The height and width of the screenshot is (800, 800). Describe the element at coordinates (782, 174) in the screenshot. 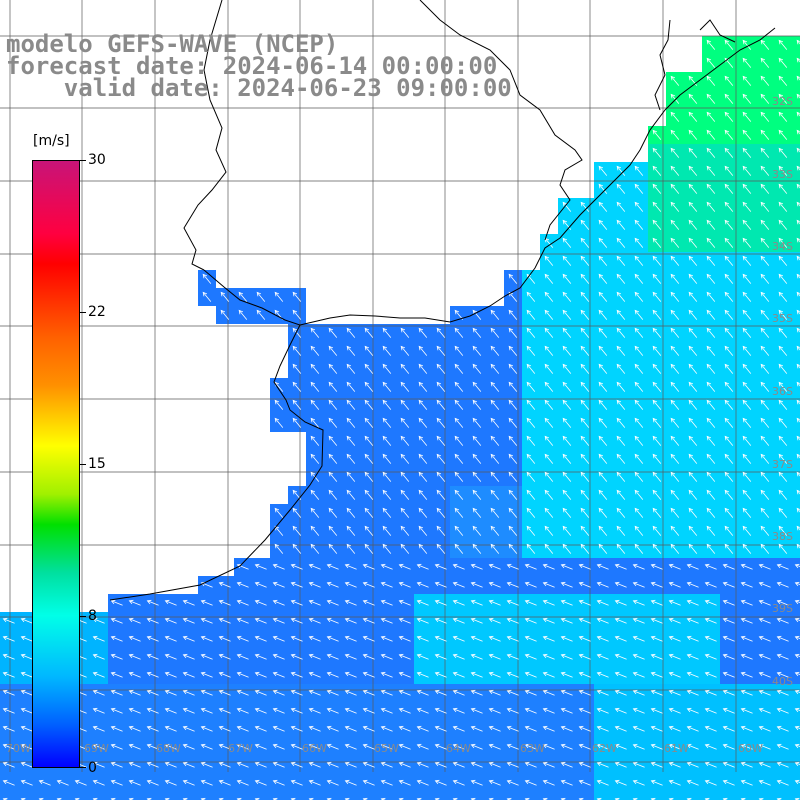

I see `lat-label: 33S` at that location.